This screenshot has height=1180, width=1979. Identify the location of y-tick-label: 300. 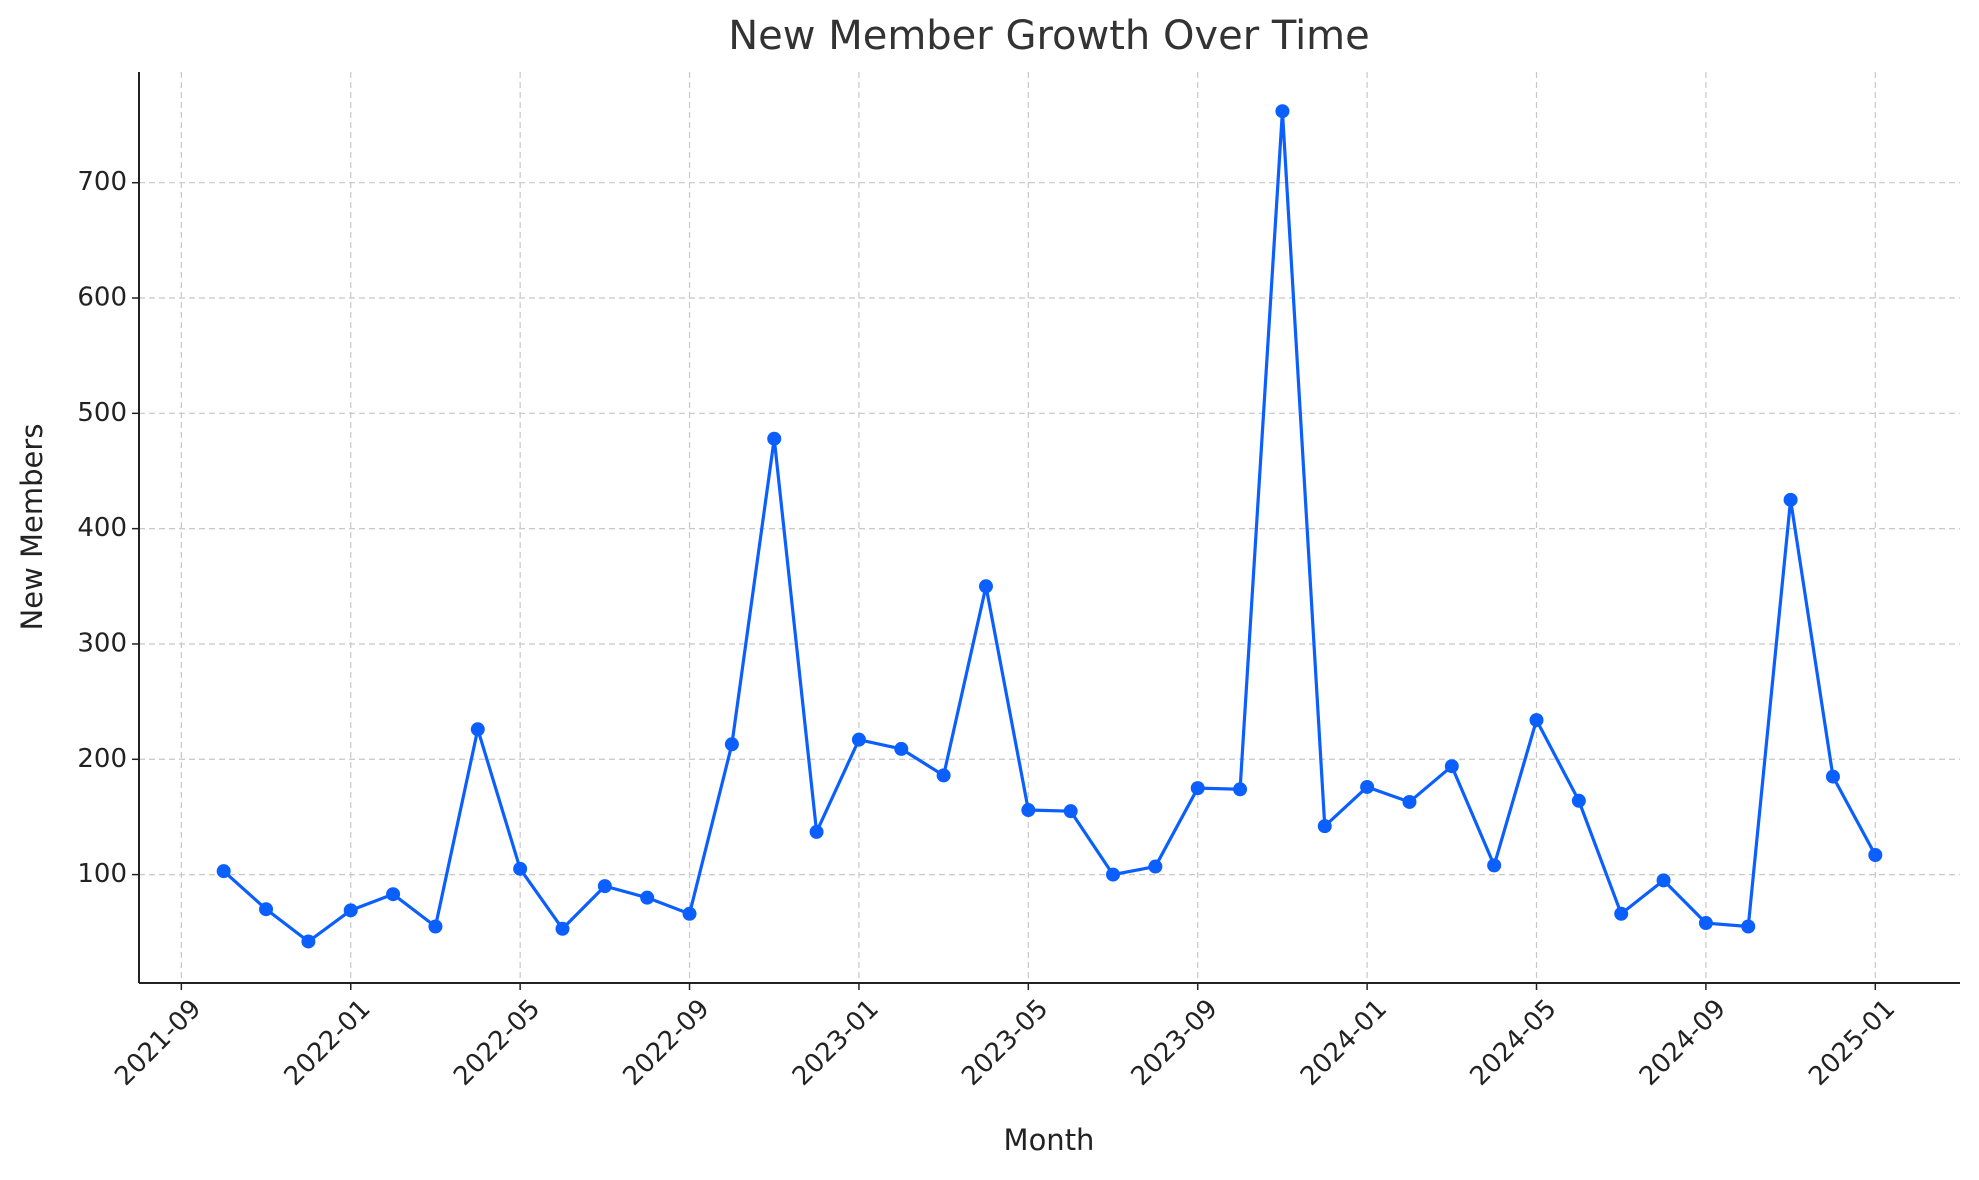
(102, 643).